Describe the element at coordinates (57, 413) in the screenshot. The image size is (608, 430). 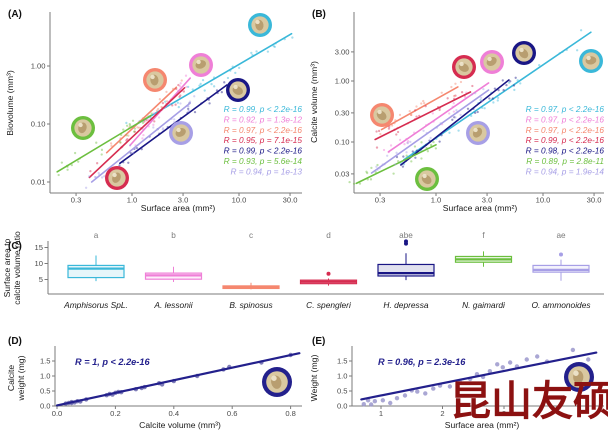
I see `x-tick-label: 0.0` at that location.